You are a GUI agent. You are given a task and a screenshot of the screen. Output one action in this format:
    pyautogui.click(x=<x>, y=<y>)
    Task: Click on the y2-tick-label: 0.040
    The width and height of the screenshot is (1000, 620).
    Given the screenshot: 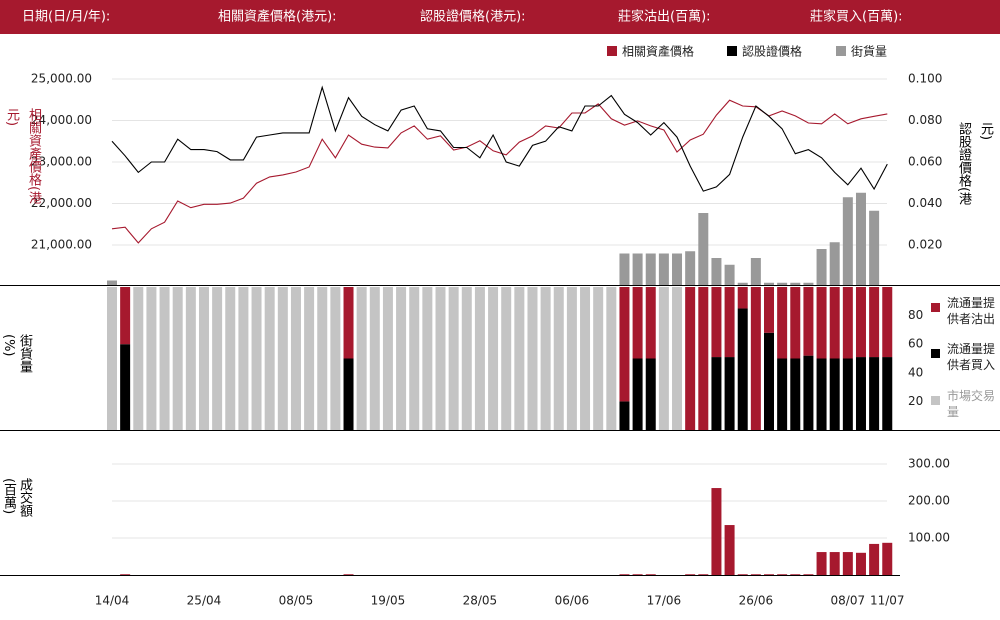 What is the action you would take?
    pyautogui.click(x=925, y=203)
    